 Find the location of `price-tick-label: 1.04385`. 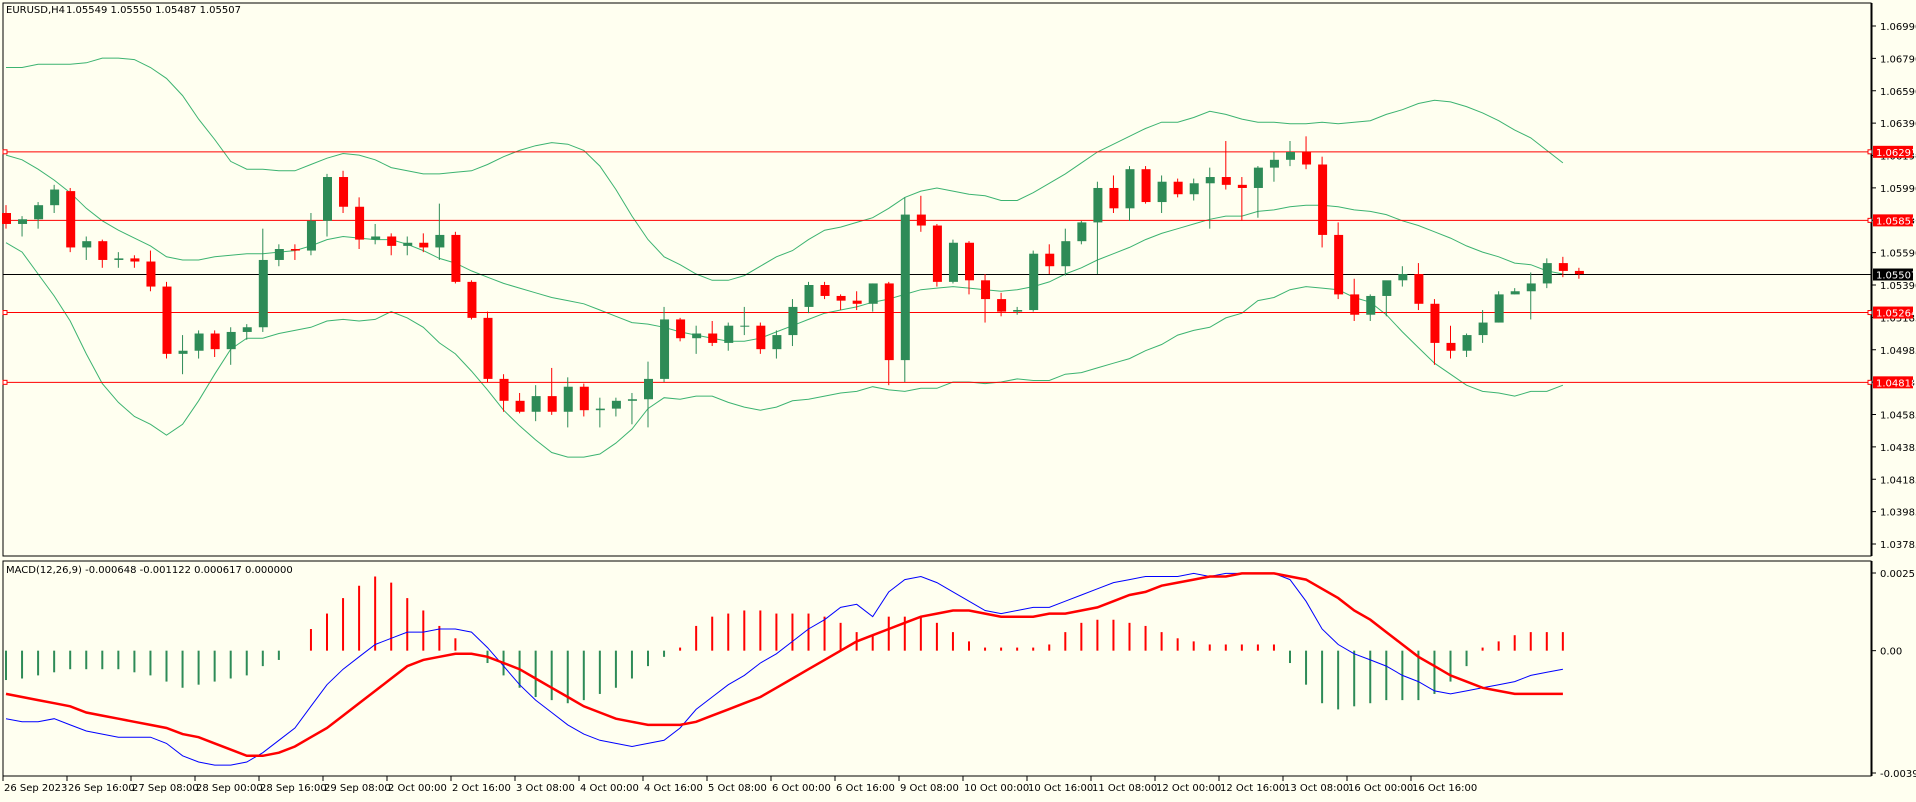

price-tick-label: 1.04385 is located at coordinates (1898, 448).